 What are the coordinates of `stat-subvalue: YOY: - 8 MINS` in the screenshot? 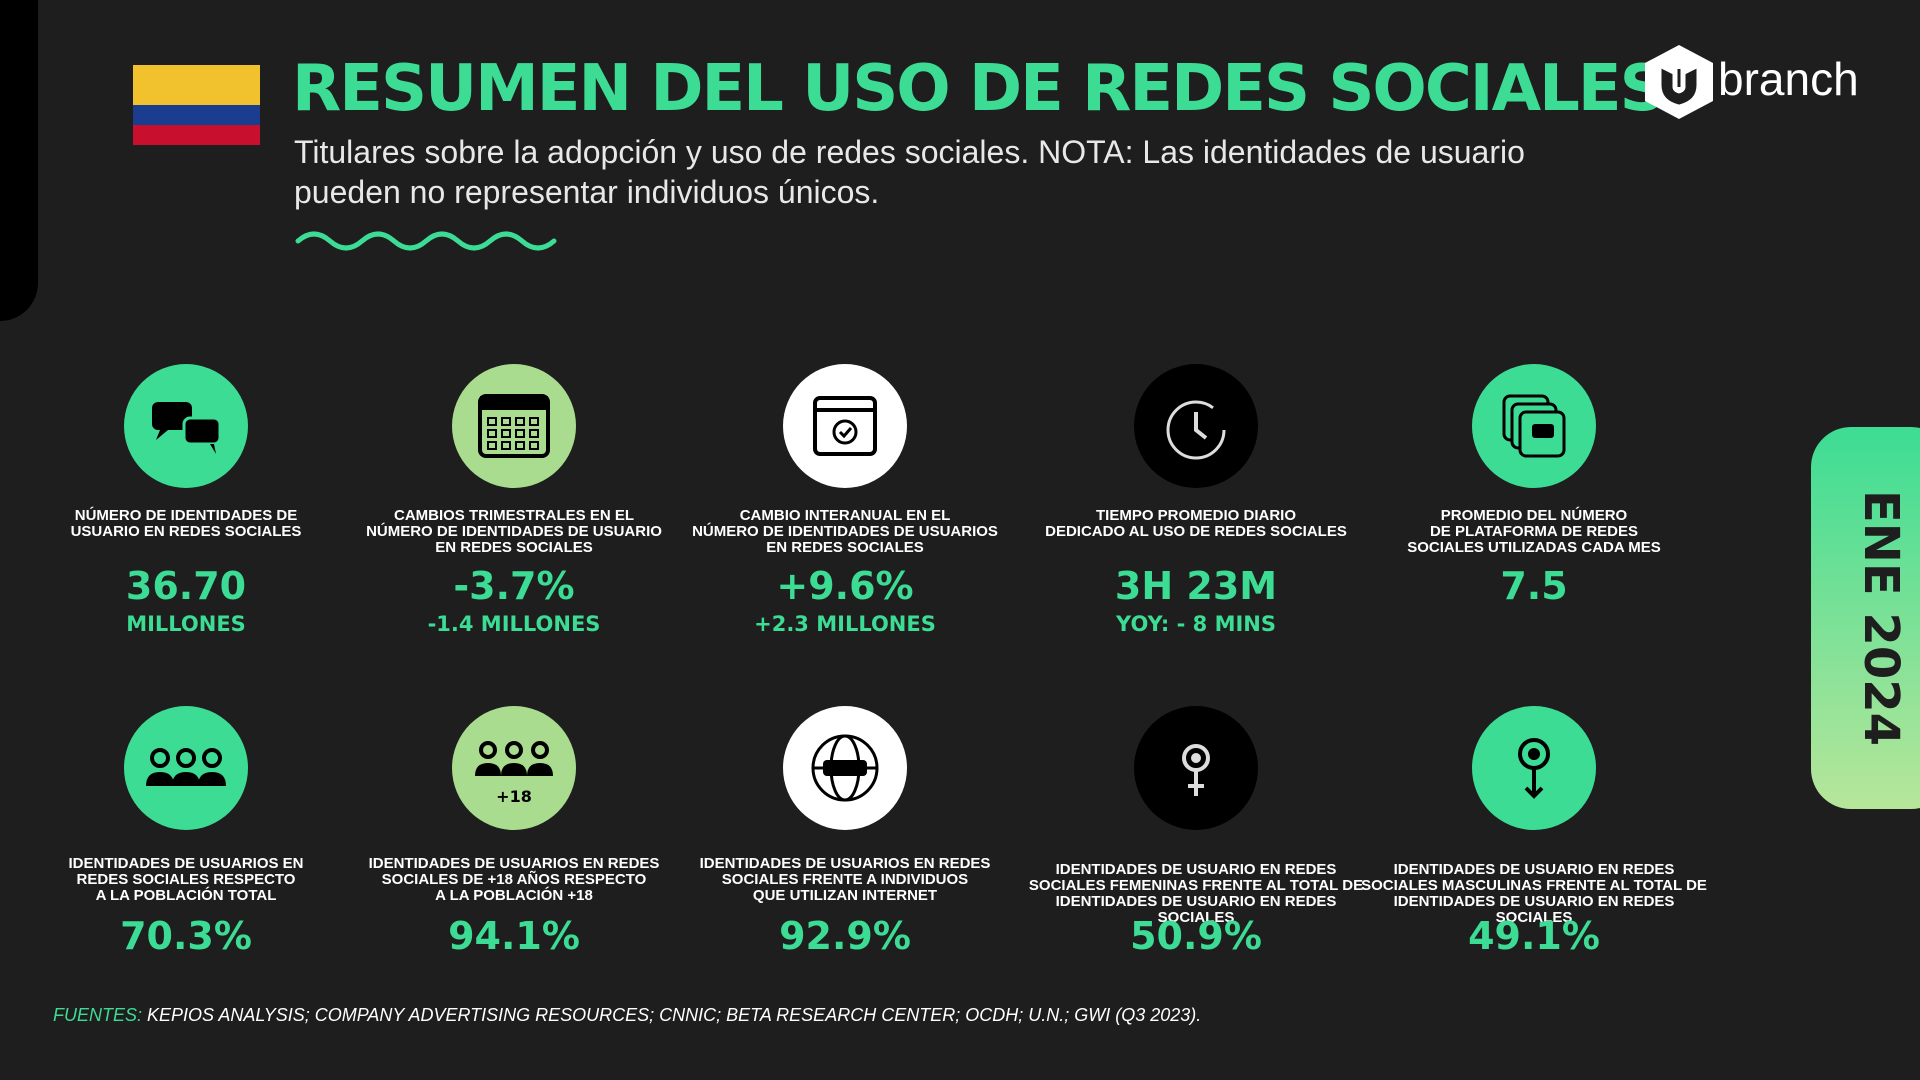 It's located at (1195, 624).